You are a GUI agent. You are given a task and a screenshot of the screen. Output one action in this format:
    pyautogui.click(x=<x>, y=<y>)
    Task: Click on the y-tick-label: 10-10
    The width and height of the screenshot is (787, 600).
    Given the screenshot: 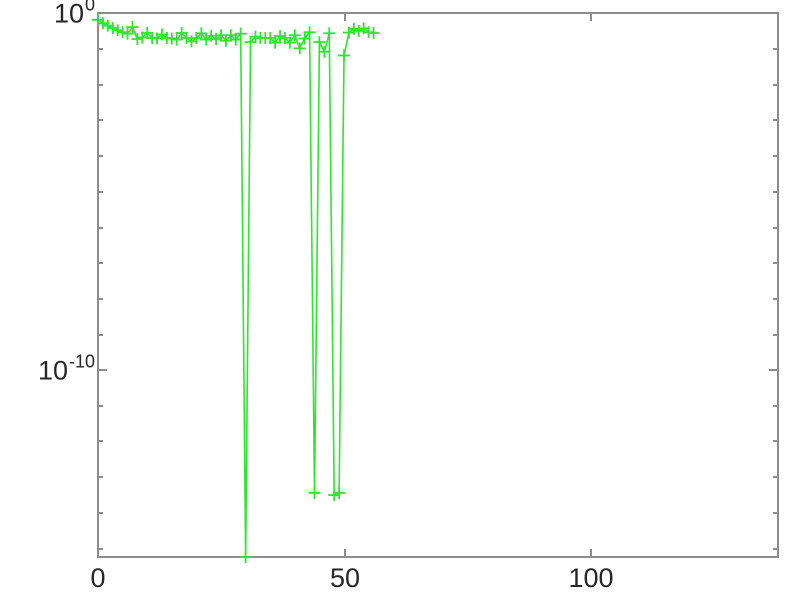 What is the action you would take?
    pyautogui.click(x=66, y=369)
    